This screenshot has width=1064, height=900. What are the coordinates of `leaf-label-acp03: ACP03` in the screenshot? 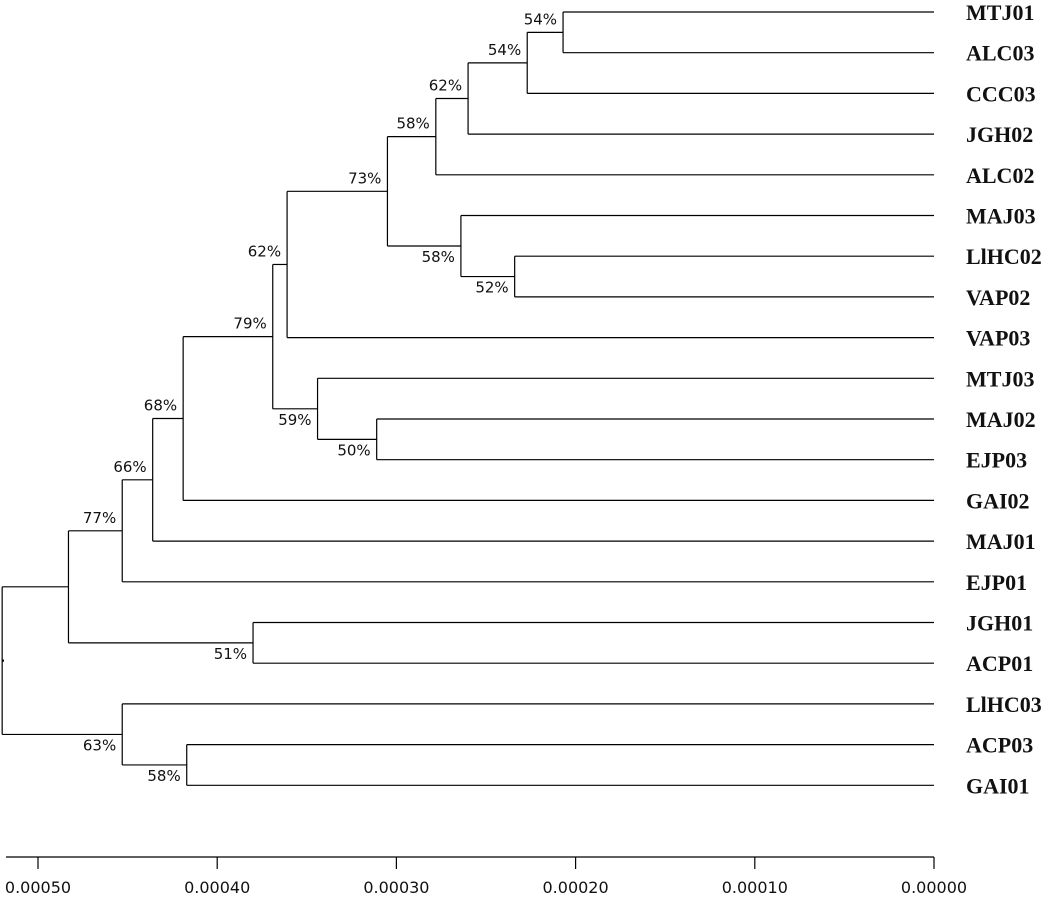 It's located at (999, 745).